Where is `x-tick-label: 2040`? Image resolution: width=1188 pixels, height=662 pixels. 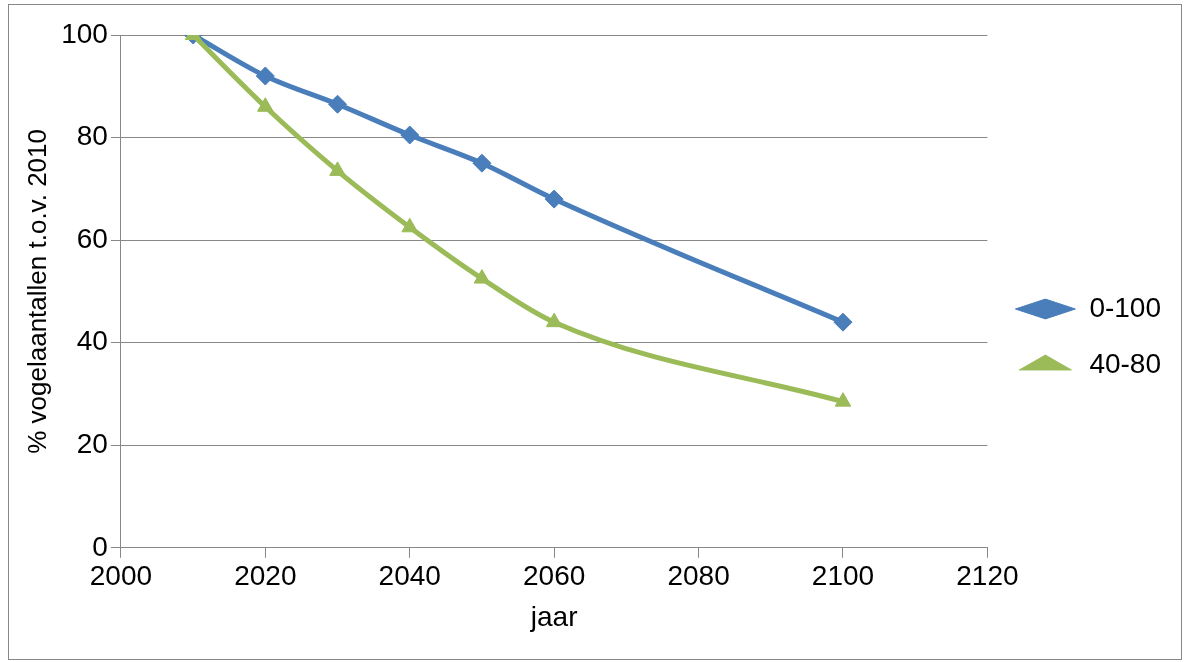
x-tick-label: 2040 is located at coordinates (409, 576).